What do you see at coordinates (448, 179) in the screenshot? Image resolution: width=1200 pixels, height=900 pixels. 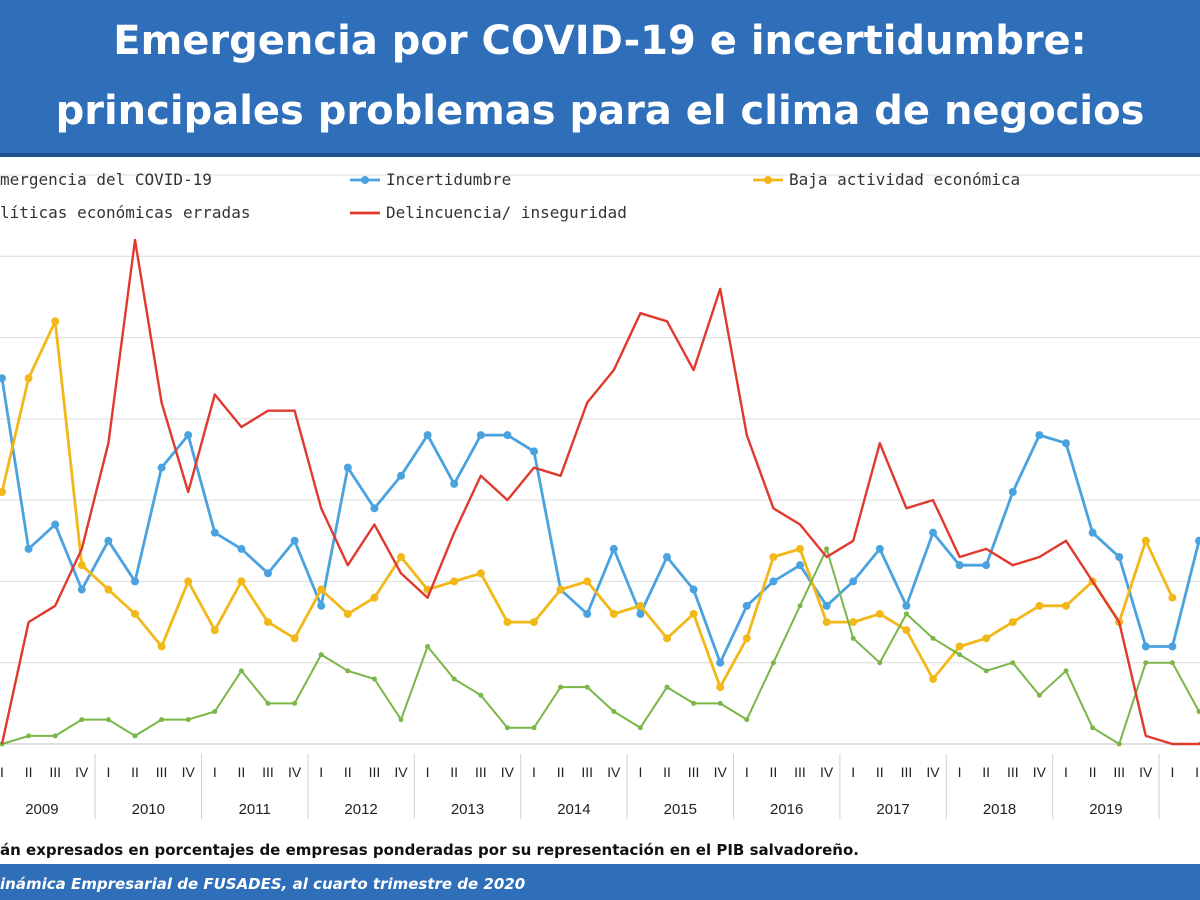 I see `legend-label: Incertidumbre` at bounding box center [448, 179].